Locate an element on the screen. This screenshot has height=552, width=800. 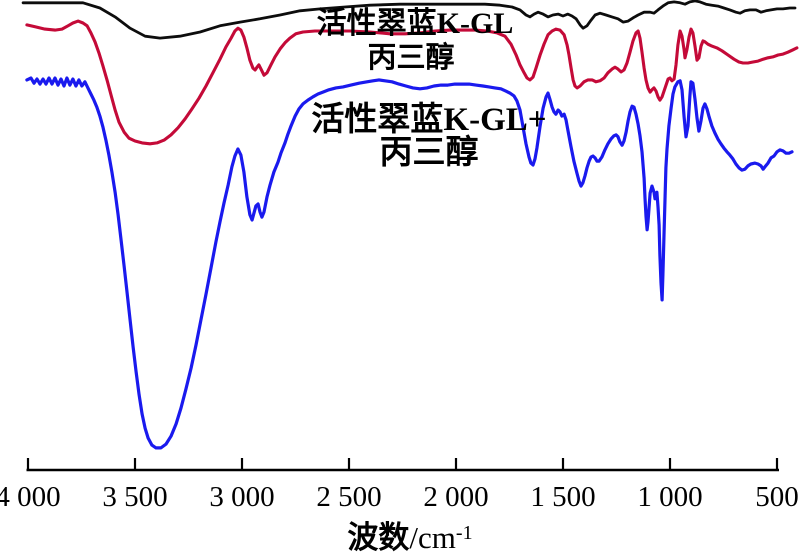
x-tick-label-3000: 3 000 is located at coordinates (242, 497).